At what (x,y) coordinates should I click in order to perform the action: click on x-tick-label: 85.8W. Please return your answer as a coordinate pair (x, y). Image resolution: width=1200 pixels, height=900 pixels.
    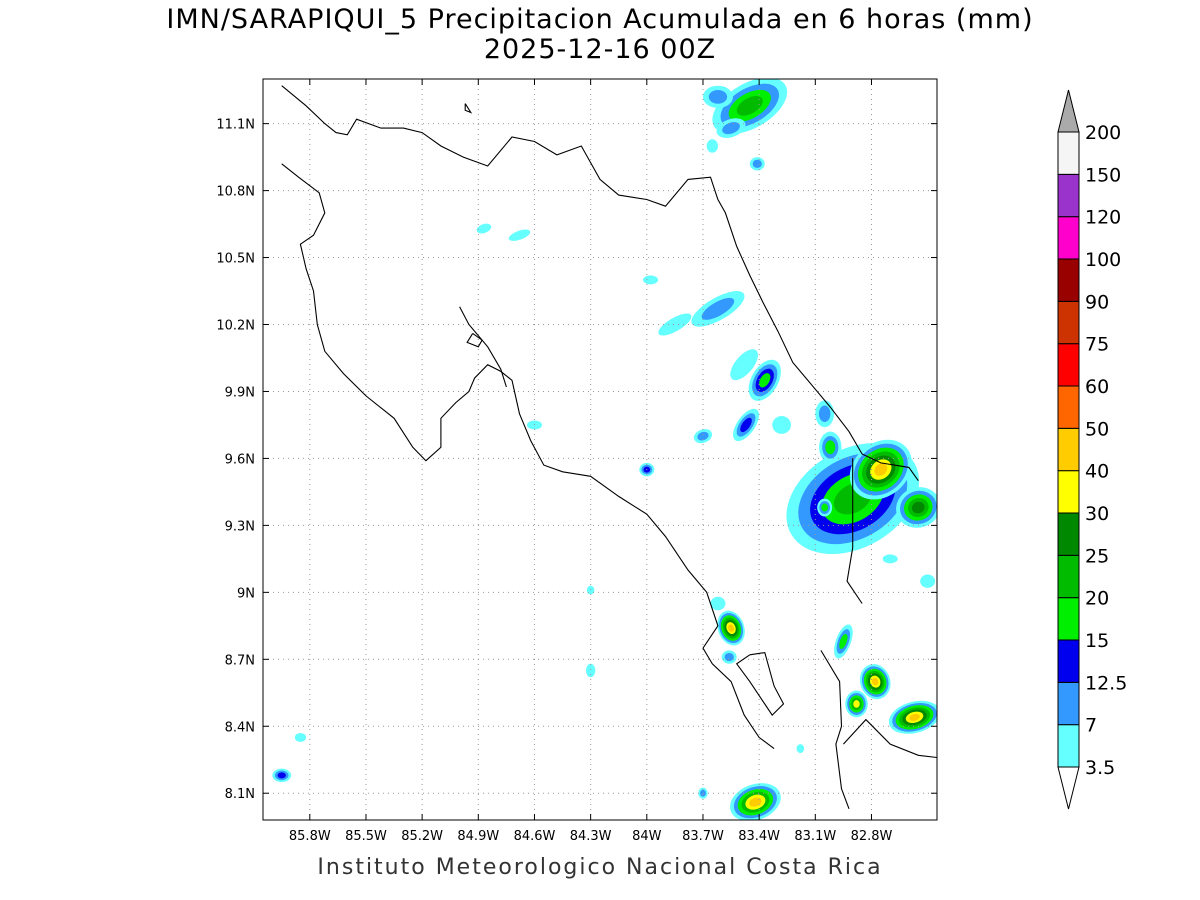
    Looking at the image, I should click on (310, 836).